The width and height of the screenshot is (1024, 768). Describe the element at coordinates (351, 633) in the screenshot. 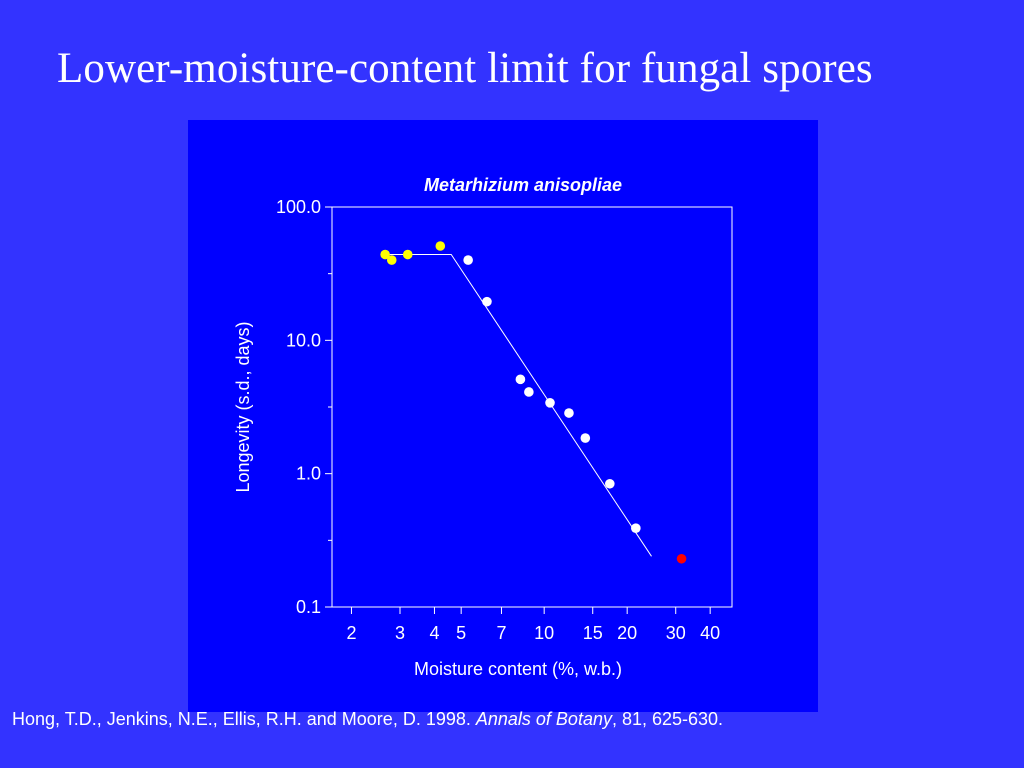

I see `x-tick-label: 2` at that location.